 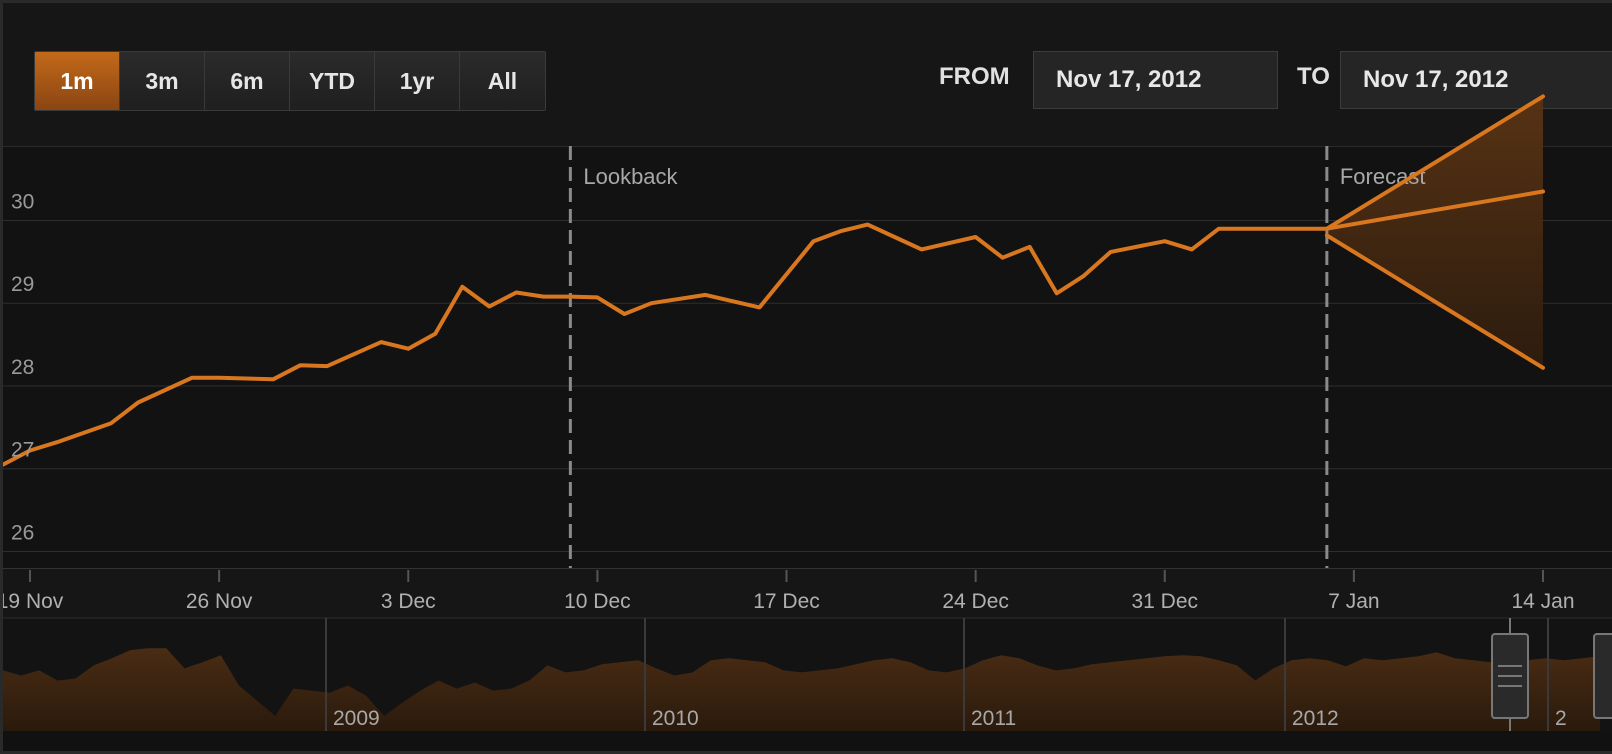 What do you see at coordinates (1542, 601) in the screenshot?
I see `x-tick-label: 14 Jan` at bounding box center [1542, 601].